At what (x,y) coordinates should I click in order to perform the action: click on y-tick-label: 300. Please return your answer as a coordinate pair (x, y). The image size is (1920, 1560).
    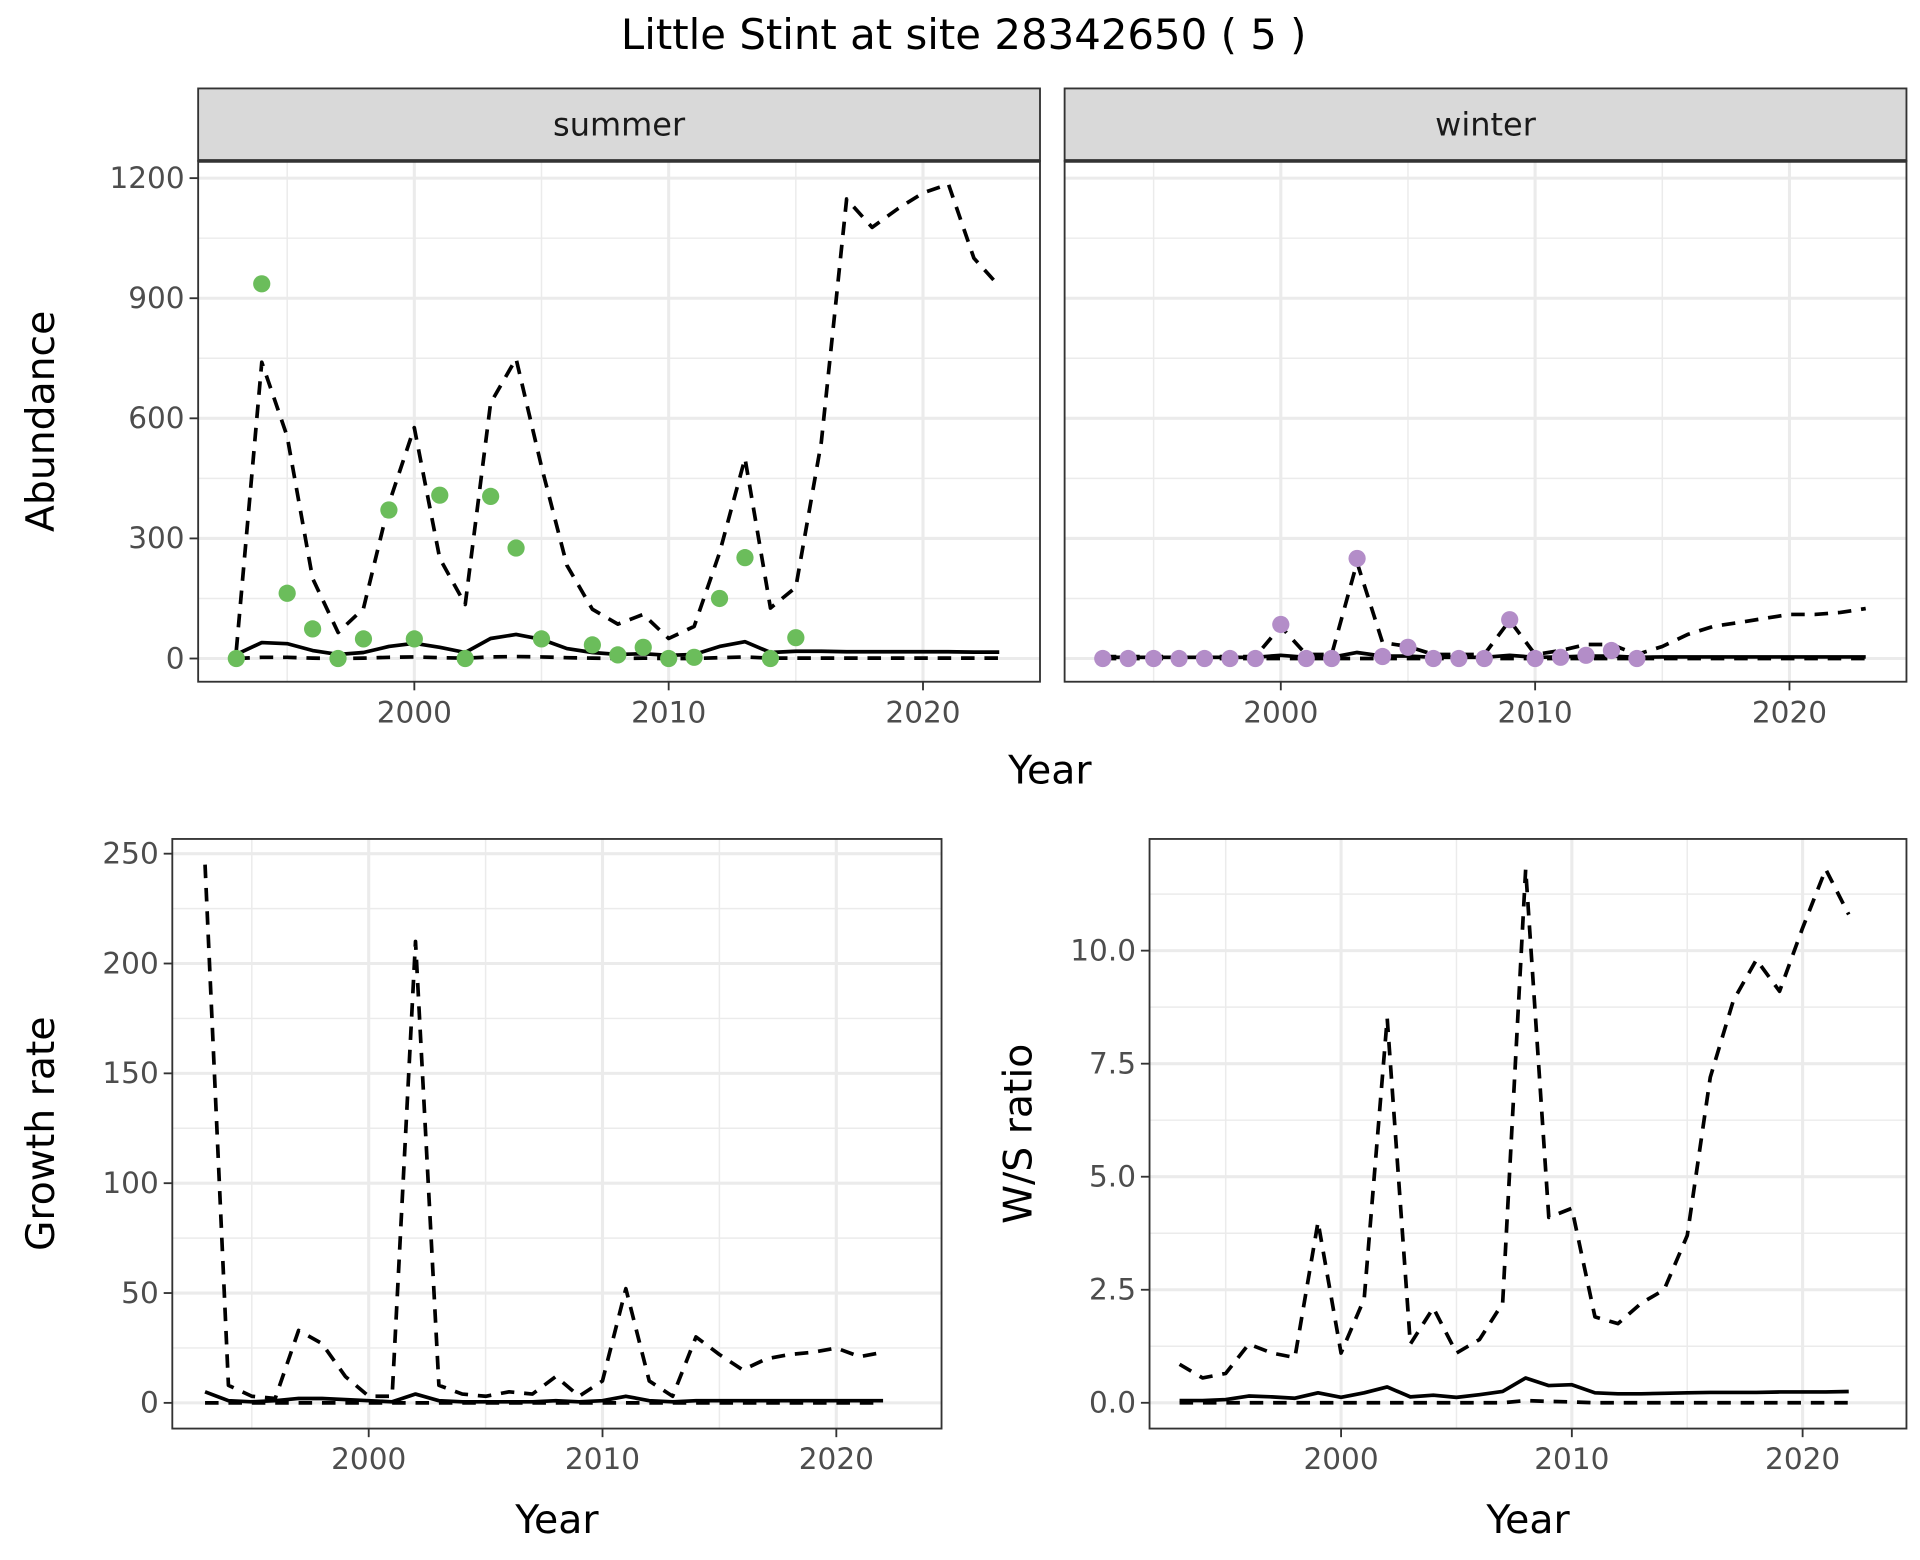
    Looking at the image, I should click on (156, 538).